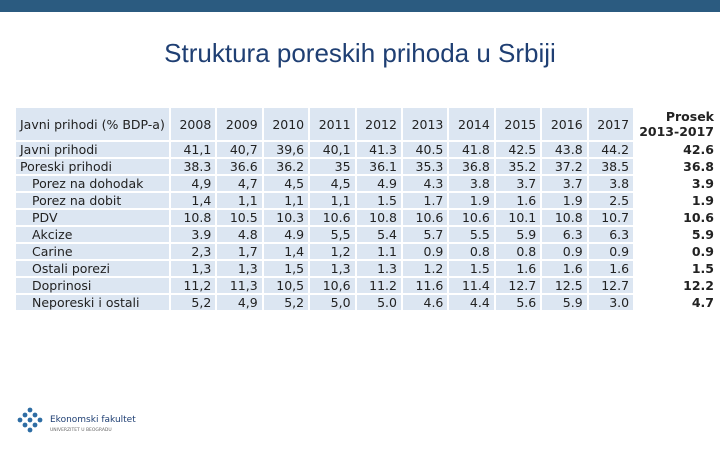 The height and width of the screenshot is (450, 720). Describe the element at coordinates (360, 6) in the screenshot. I see `top-bar` at that location.